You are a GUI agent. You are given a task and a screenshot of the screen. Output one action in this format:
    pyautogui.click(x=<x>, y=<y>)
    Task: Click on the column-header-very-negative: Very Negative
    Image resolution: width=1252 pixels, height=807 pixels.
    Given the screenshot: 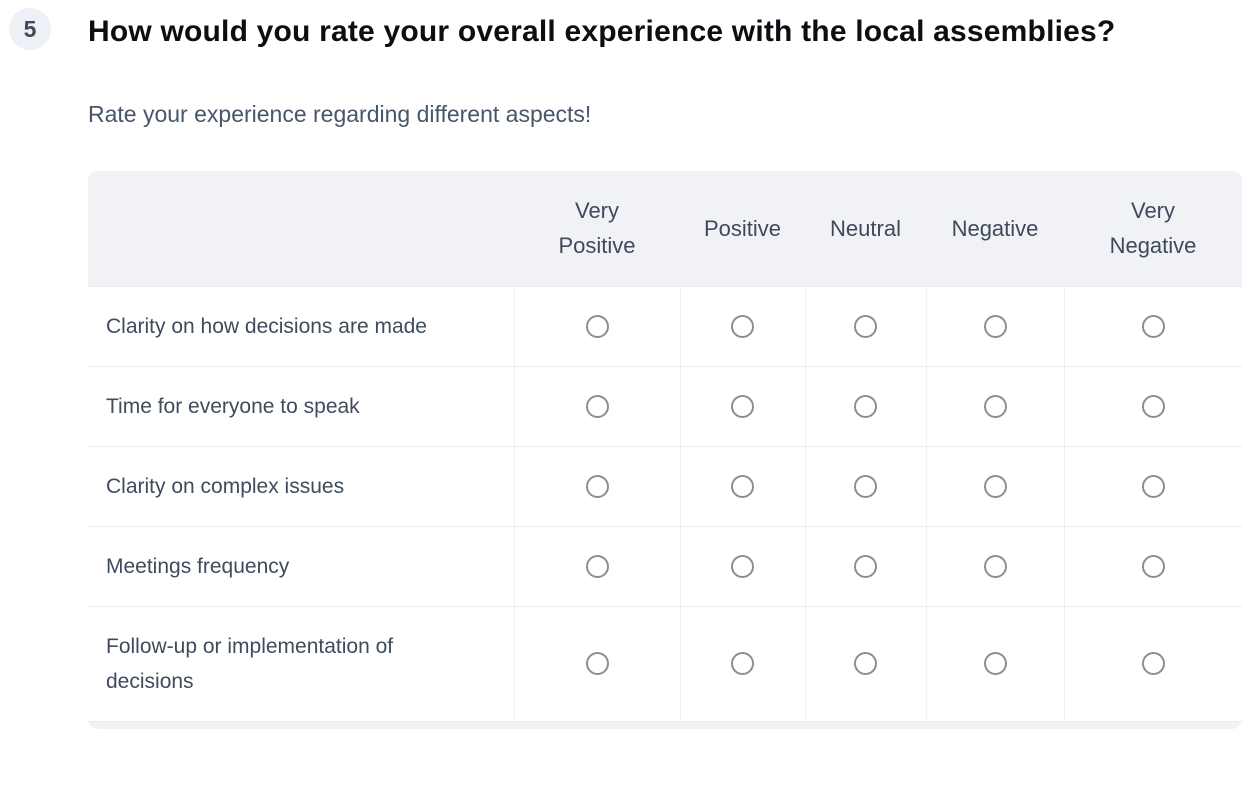 What is the action you would take?
    pyautogui.click(x=1153, y=228)
    